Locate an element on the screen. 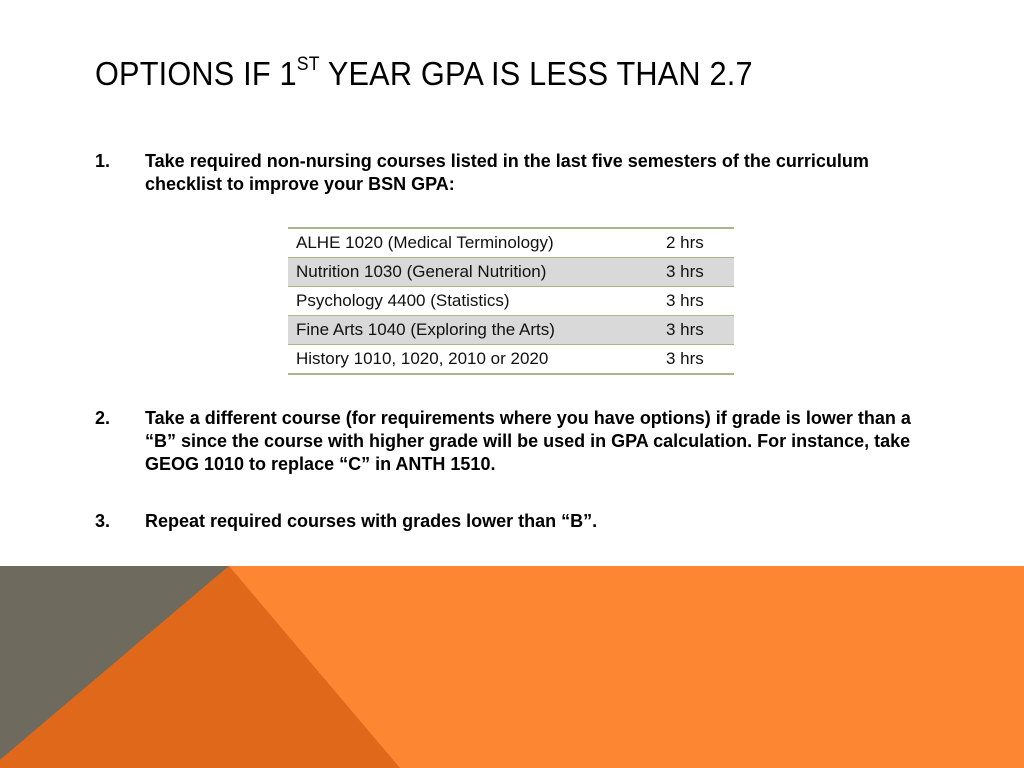  title-rest: YEAR GPA IS LESS THAN 2.7 is located at coordinates (536, 73).